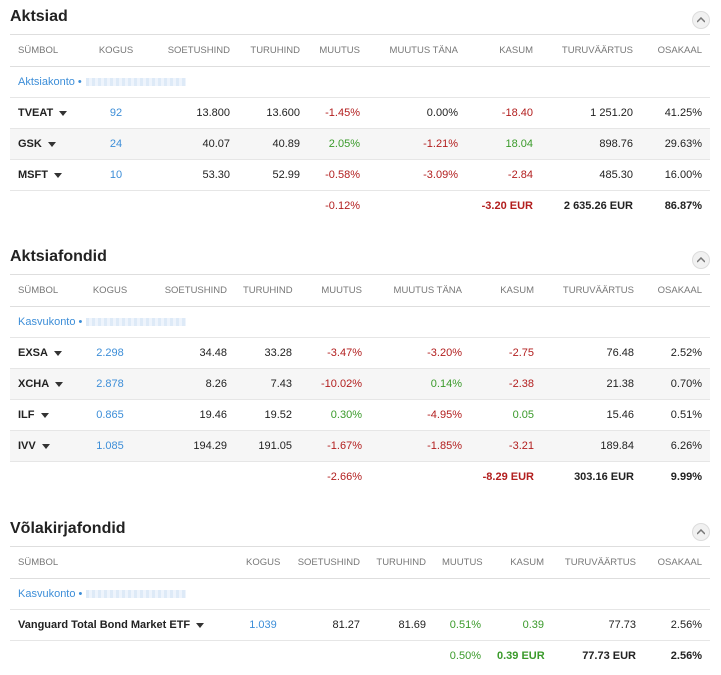 The height and width of the screenshot is (675, 721). What do you see at coordinates (591, 144) in the screenshot?
I see `market-value: 898.76` at bounding box center [591, 144].